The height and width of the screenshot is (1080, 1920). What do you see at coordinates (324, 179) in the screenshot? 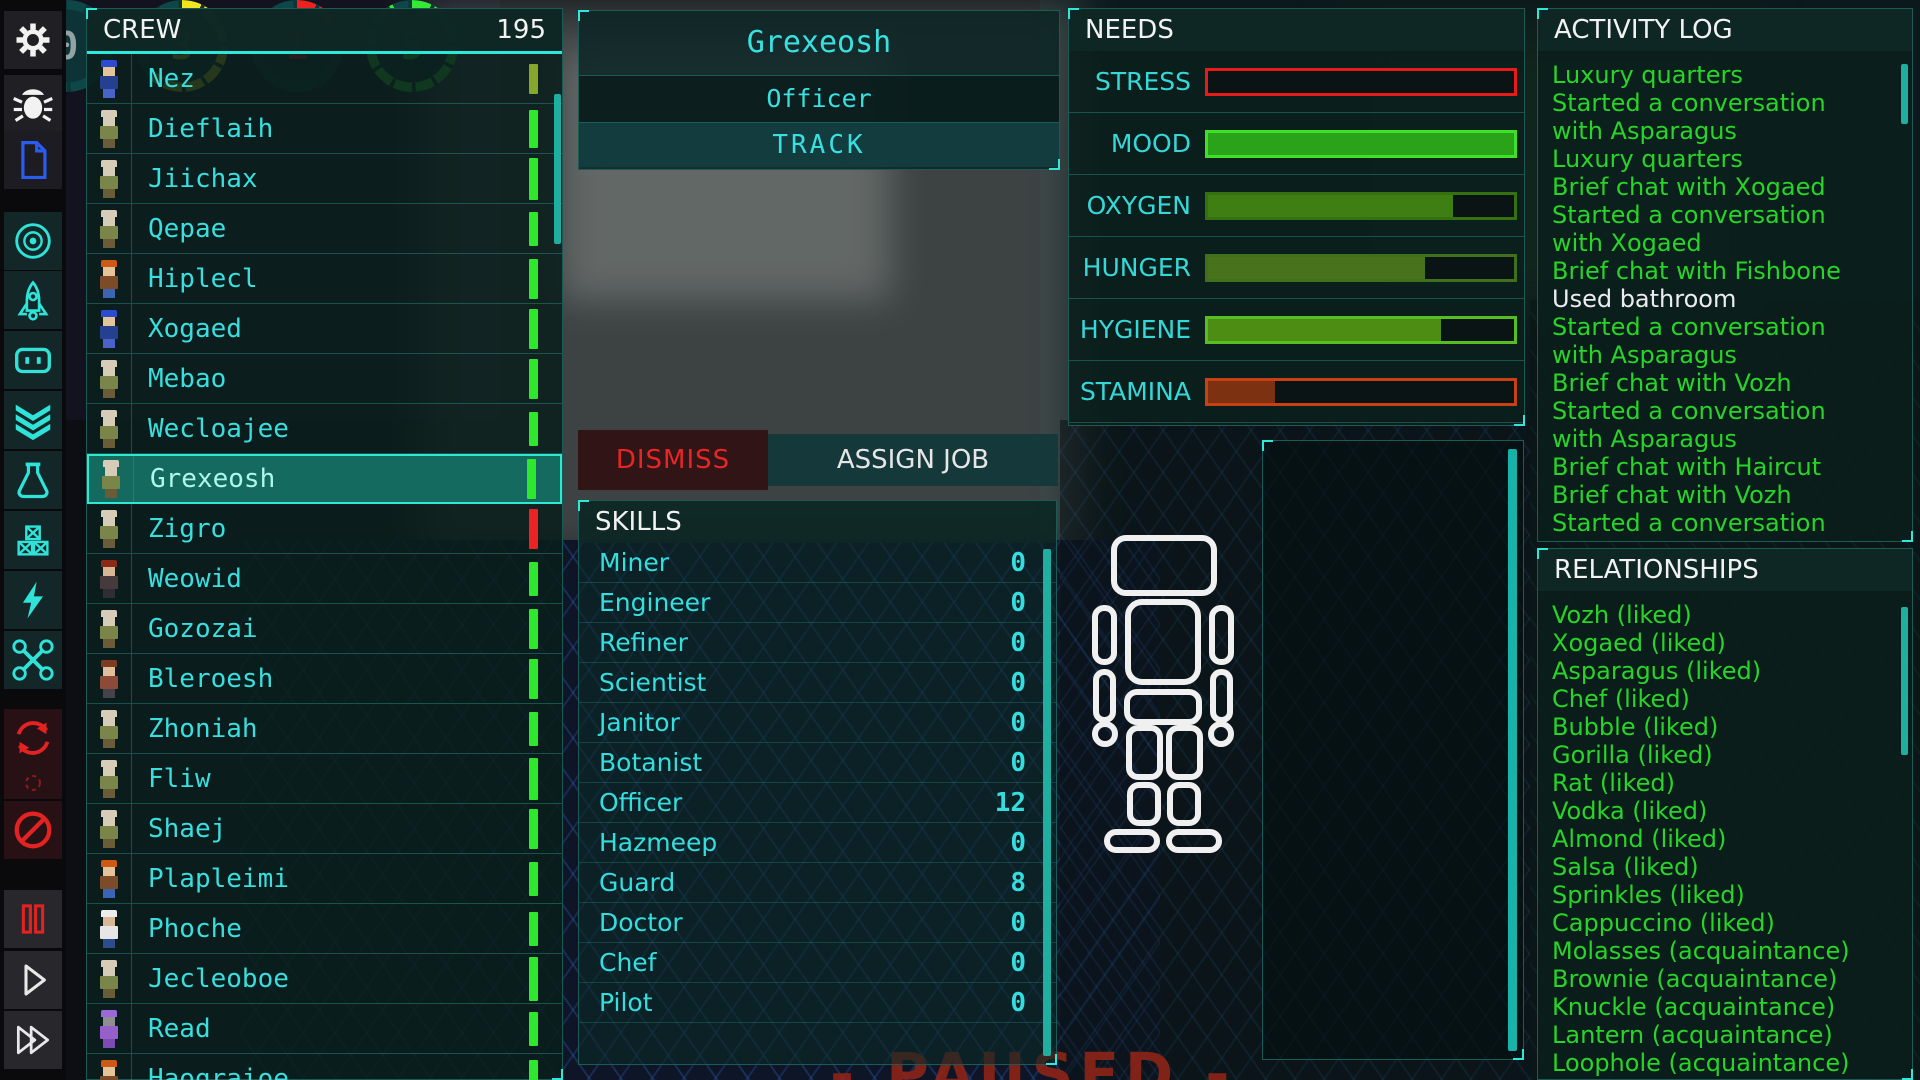
I see `crew-list-item: Jiichax` at bounding box center [324, 179].